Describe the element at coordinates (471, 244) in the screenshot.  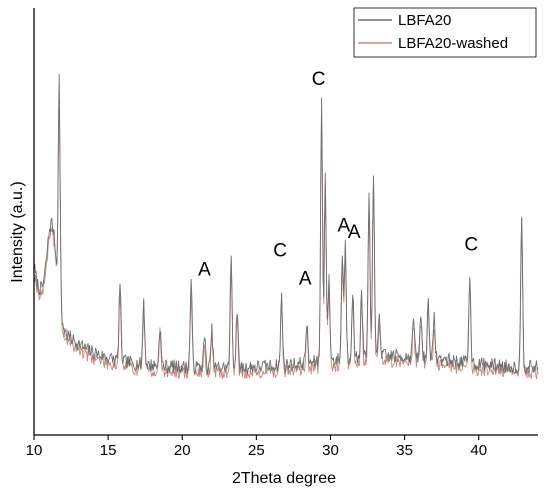
I see `peak-label-c-6: C` at that location.